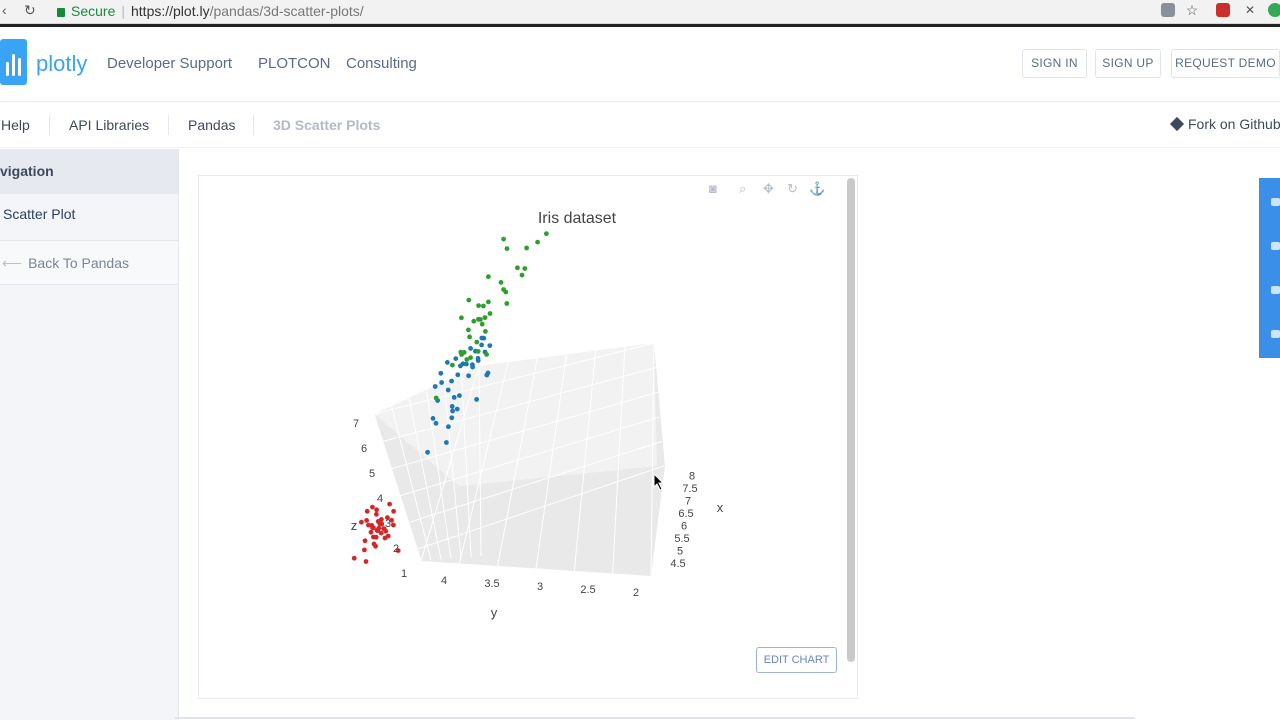 Image resolution: width=1280 pixels, height=720 pixels. Describe the element at coordinates (30, 10) in the screenshot. I see `reload-icon: ↻` at that location.